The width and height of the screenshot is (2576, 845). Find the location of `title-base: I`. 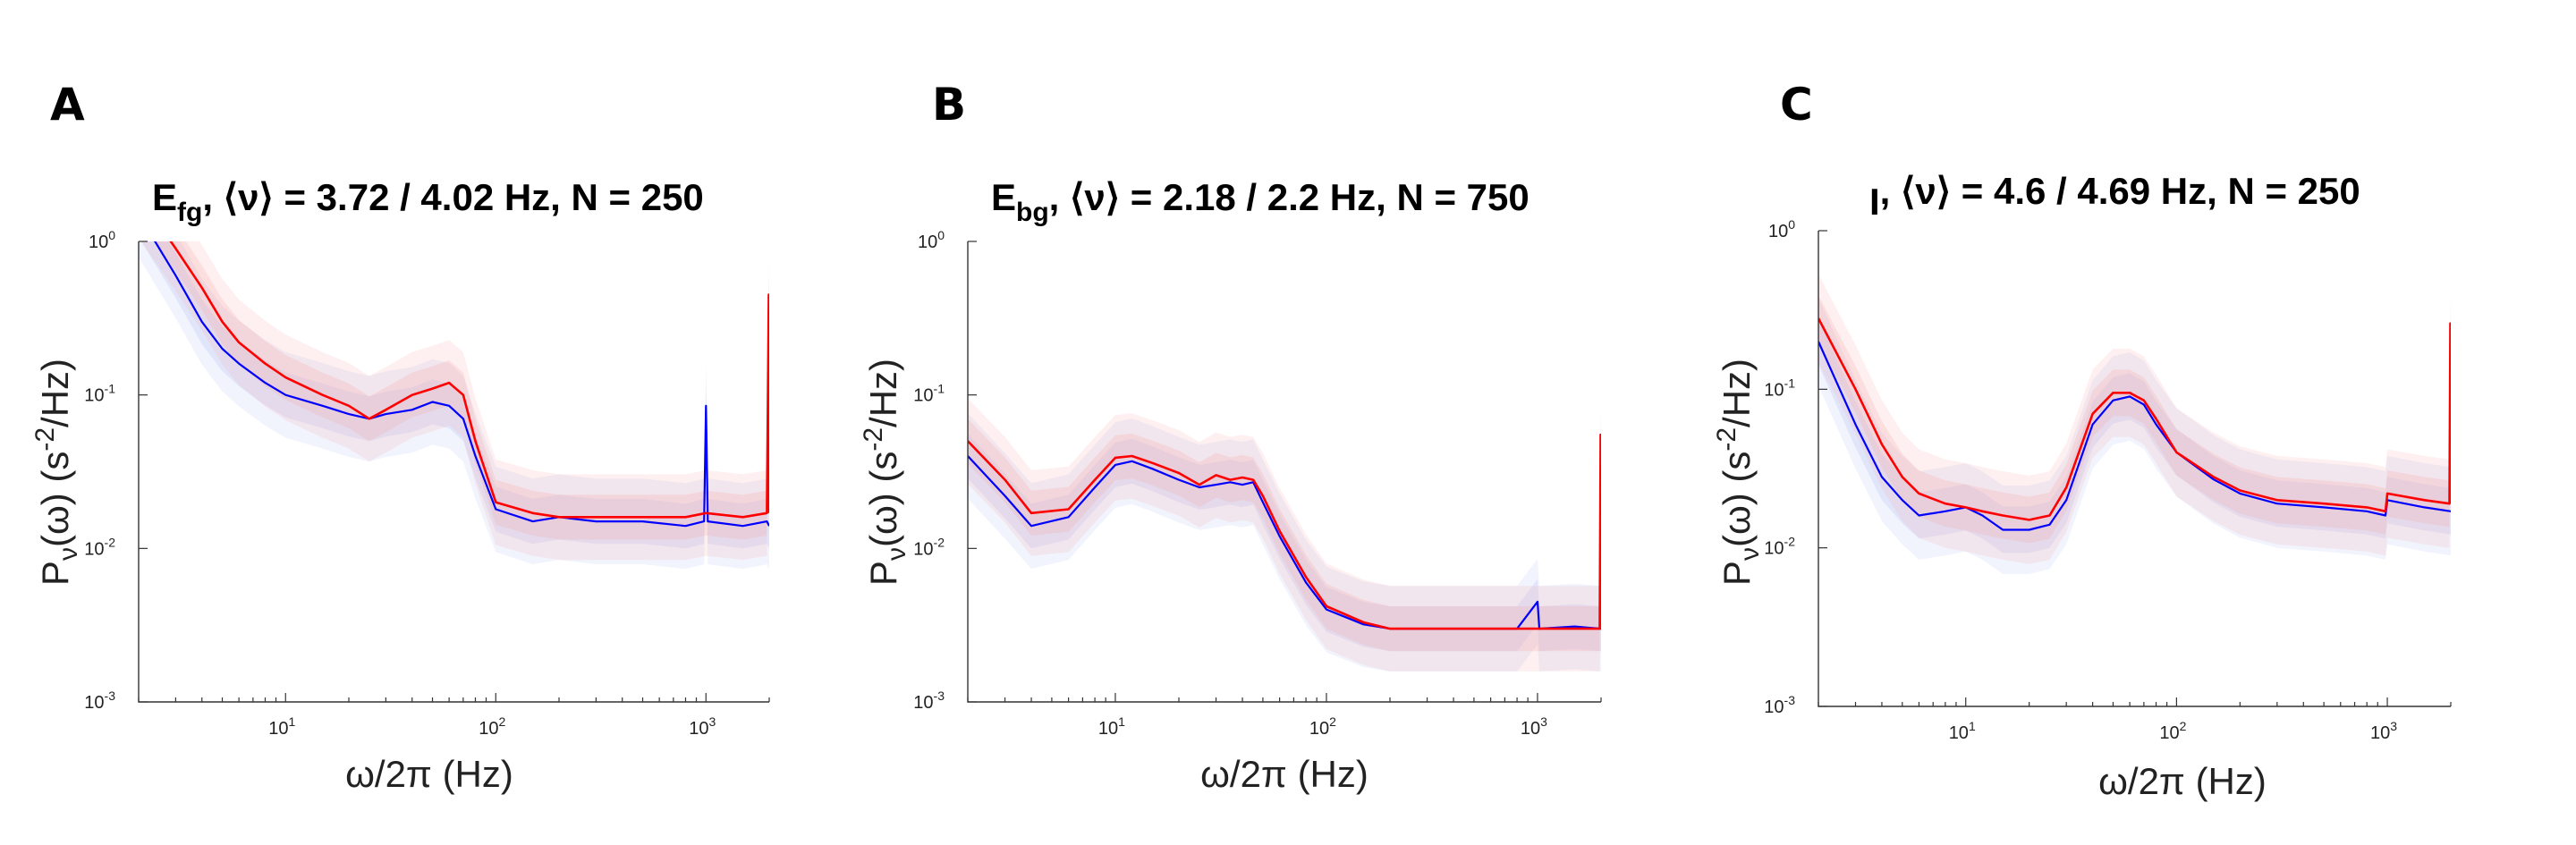

title-base: I is located at coordinates (1874, 202).